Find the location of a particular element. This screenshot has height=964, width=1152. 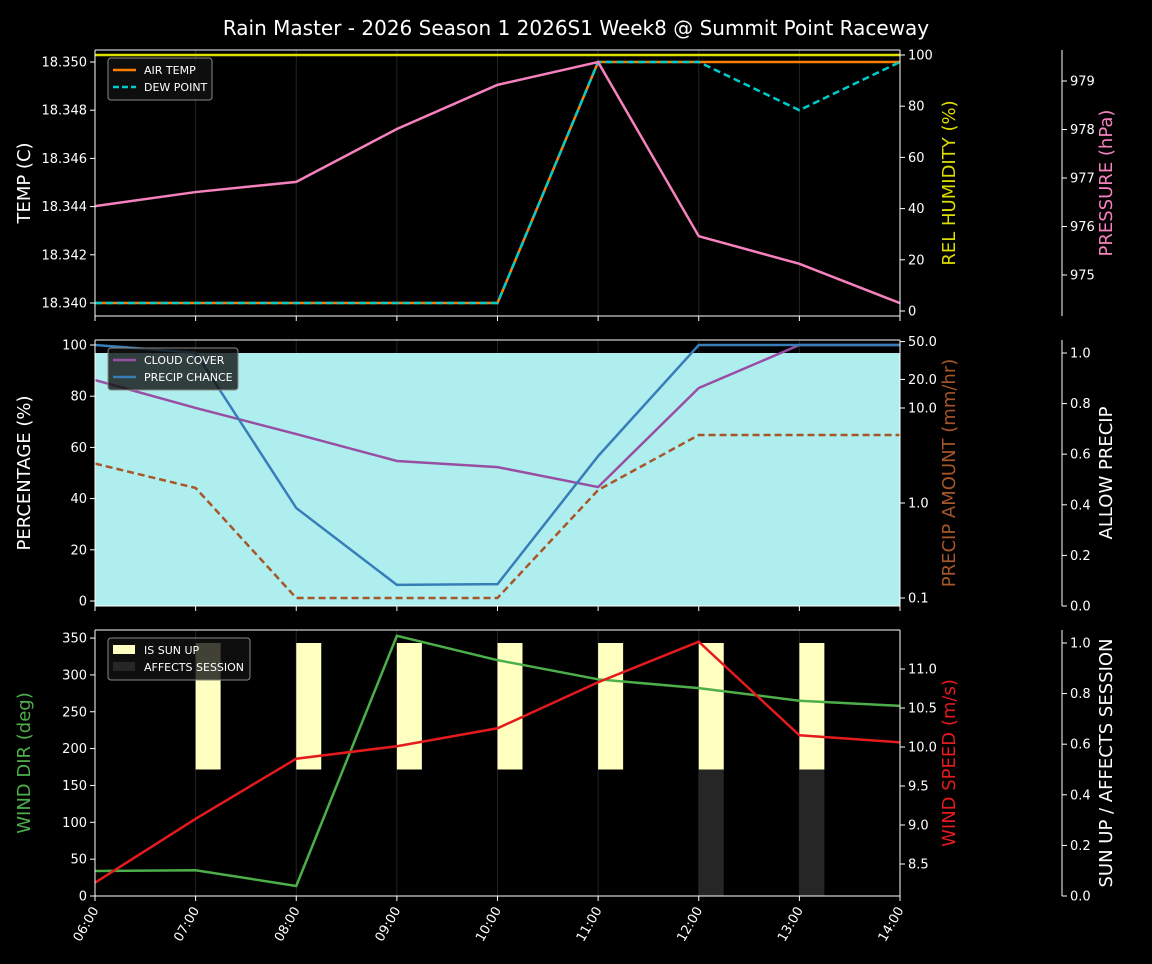

series-line-amount is located at coordinates (497, 516).